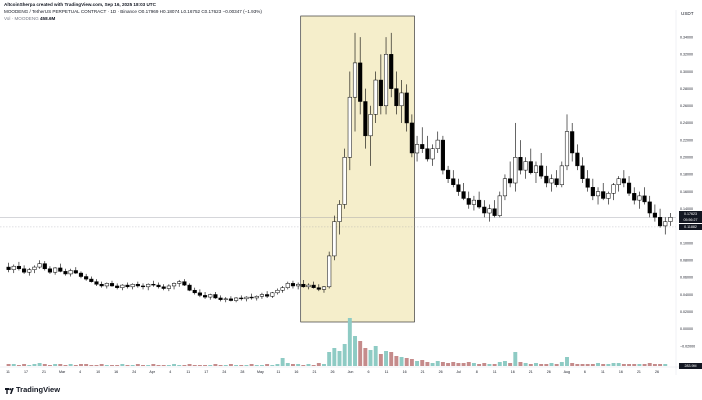 This screenshot has height=400, width=702. Describe the element at coordinates (29, 18) in the screenshot. I see `volume-line: Vol · MOODENG 458.6M` at that location.